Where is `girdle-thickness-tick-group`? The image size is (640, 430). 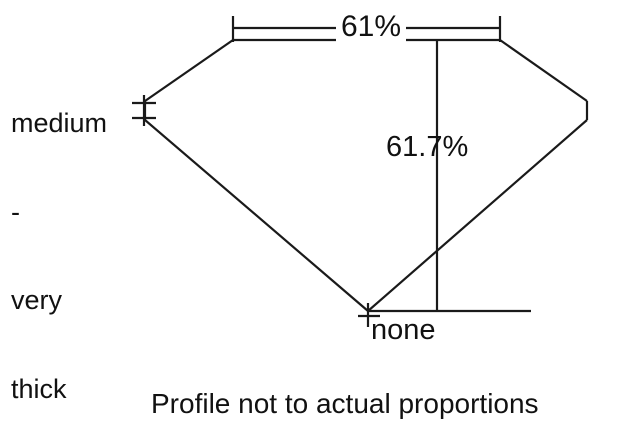 girdle-thickness-tick-group is located at coordinates (144, 110).